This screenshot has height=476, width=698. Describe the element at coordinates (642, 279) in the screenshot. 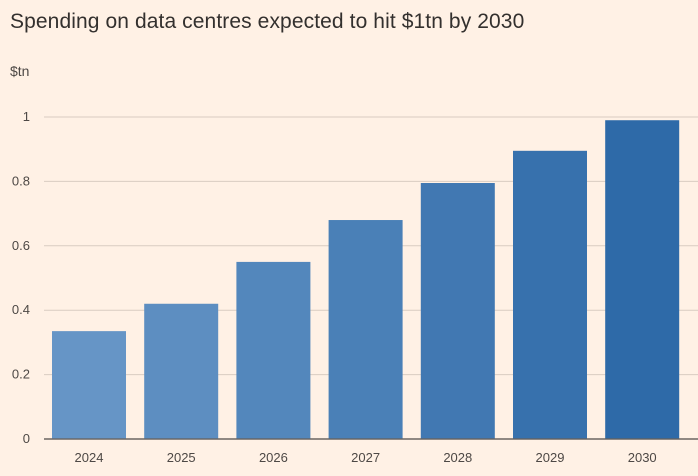

I see `bar-2030` at that location.